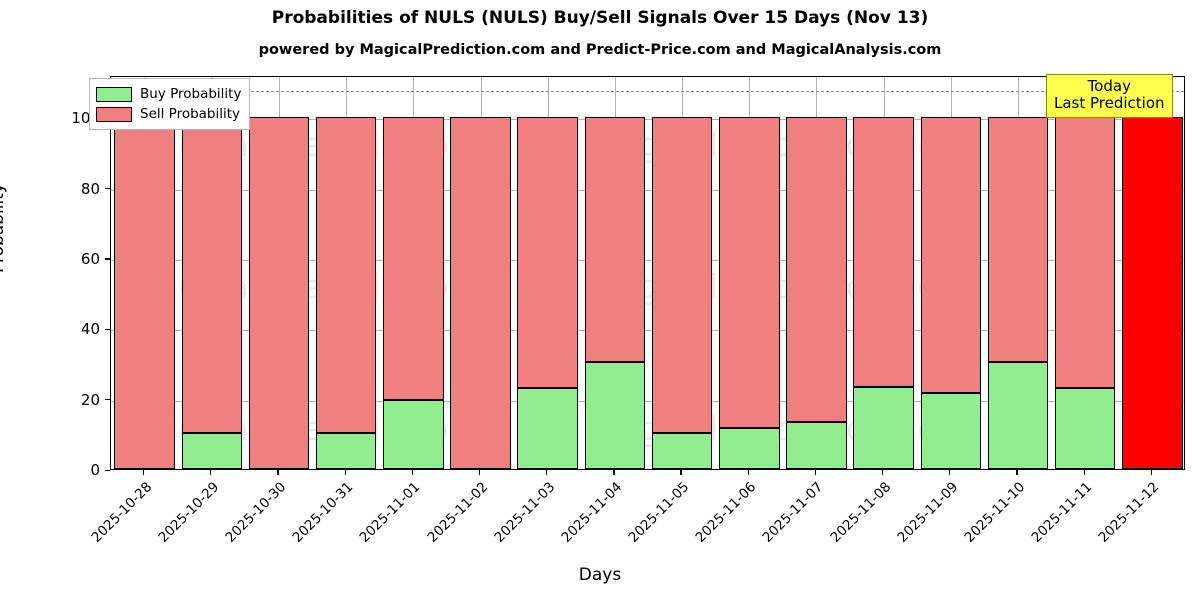 The image size is (1200, 600). I want to click on legend-item: Sell Probability, so click(168, 114).